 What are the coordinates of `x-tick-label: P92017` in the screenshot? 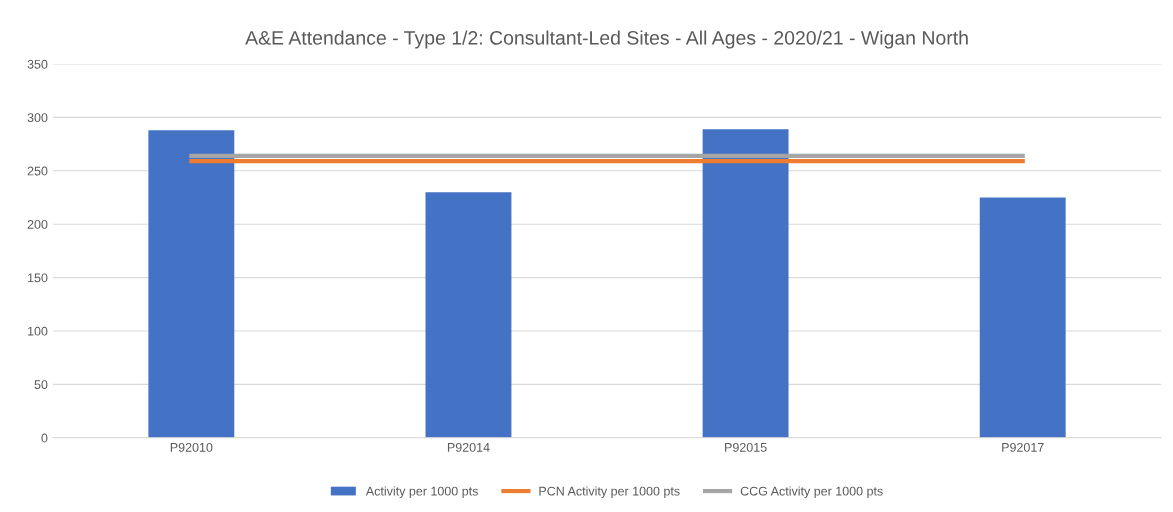 It's located at (1023, 447).